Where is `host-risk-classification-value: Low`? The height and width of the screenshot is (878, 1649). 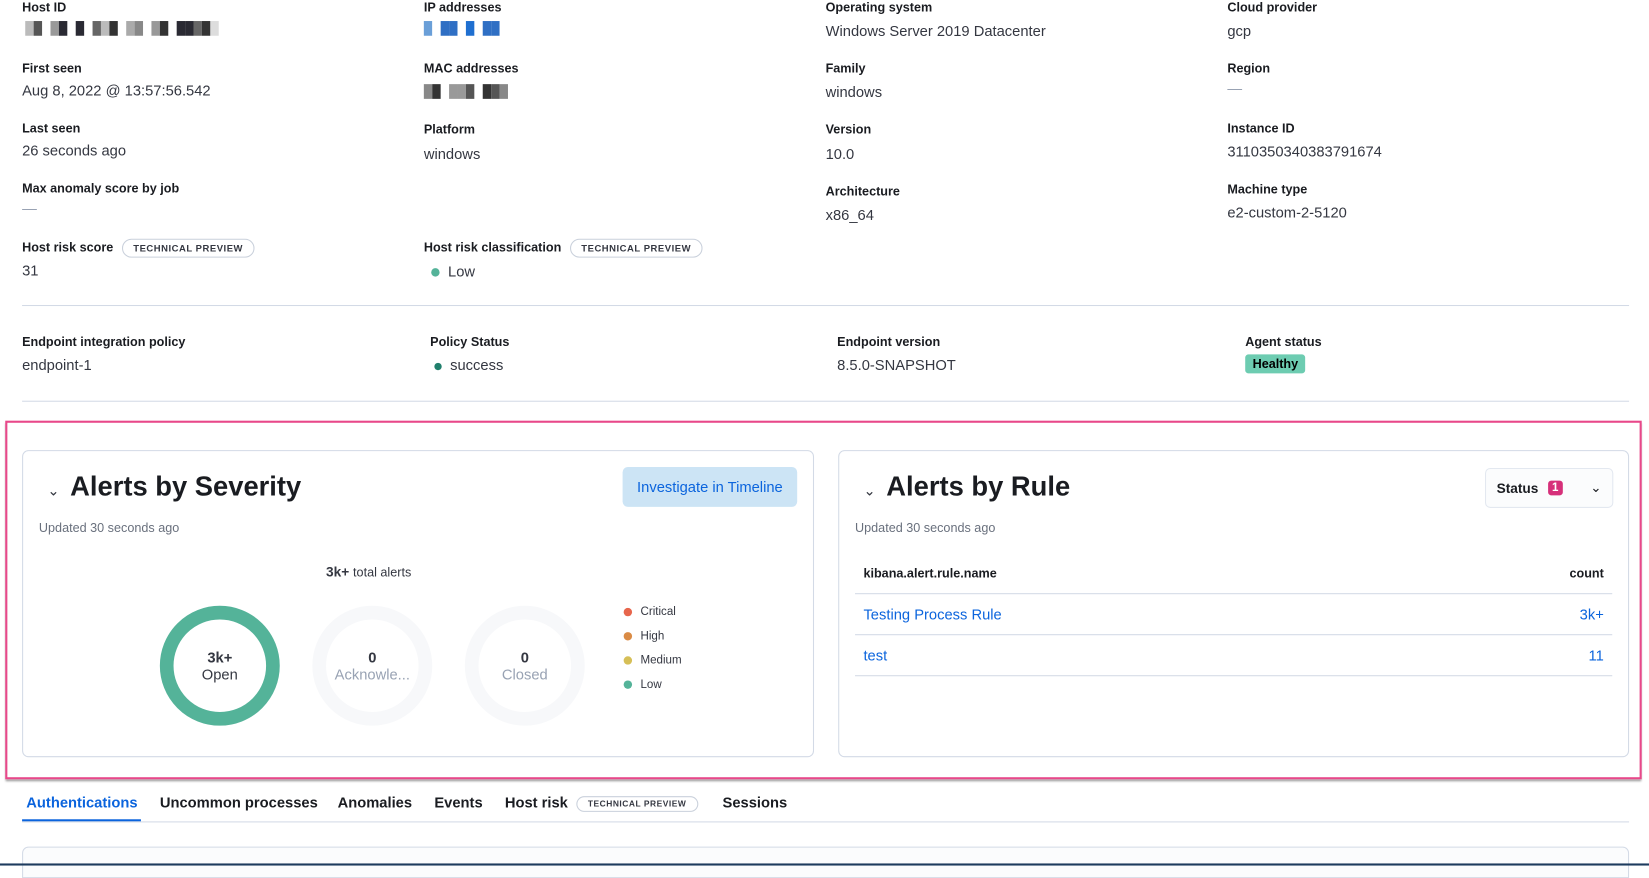
host-risk-classification-value: Low is located at coordinates (453, 271).